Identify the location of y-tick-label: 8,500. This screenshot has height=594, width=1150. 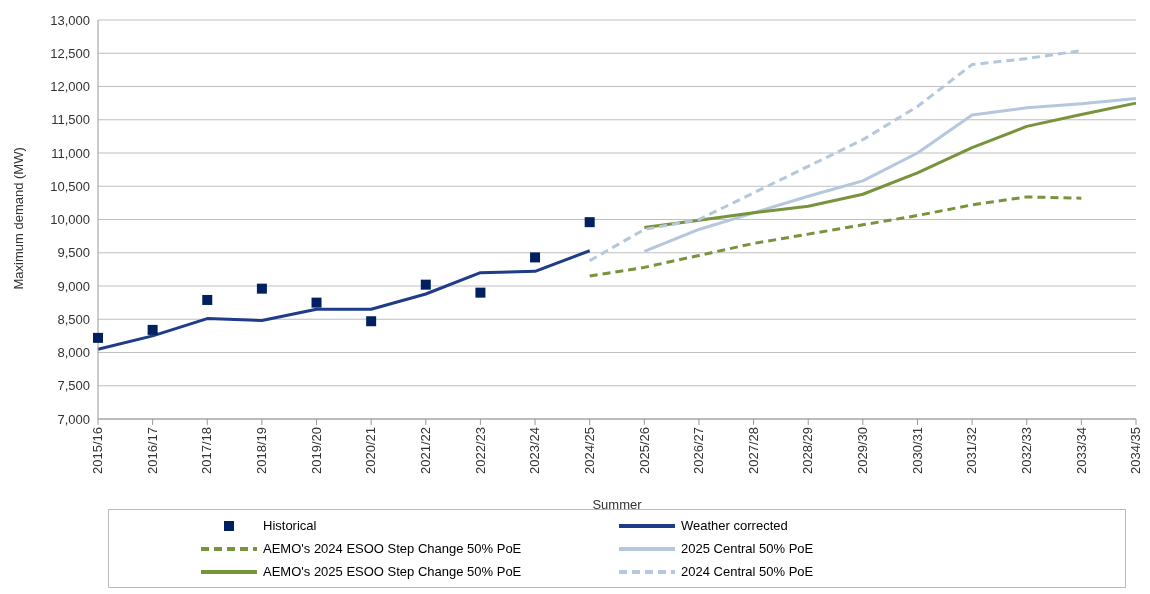
(73, 319).